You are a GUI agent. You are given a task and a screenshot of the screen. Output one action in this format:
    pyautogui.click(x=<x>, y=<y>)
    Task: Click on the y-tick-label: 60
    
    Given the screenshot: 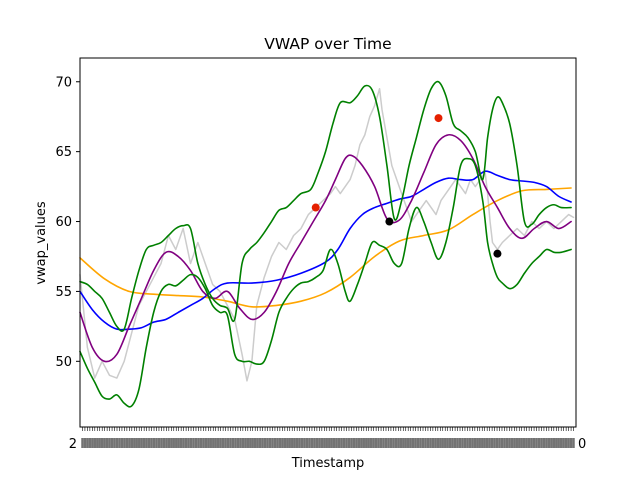 What is the action you would take?
    pyautogui.click(x=63, y=222)
    